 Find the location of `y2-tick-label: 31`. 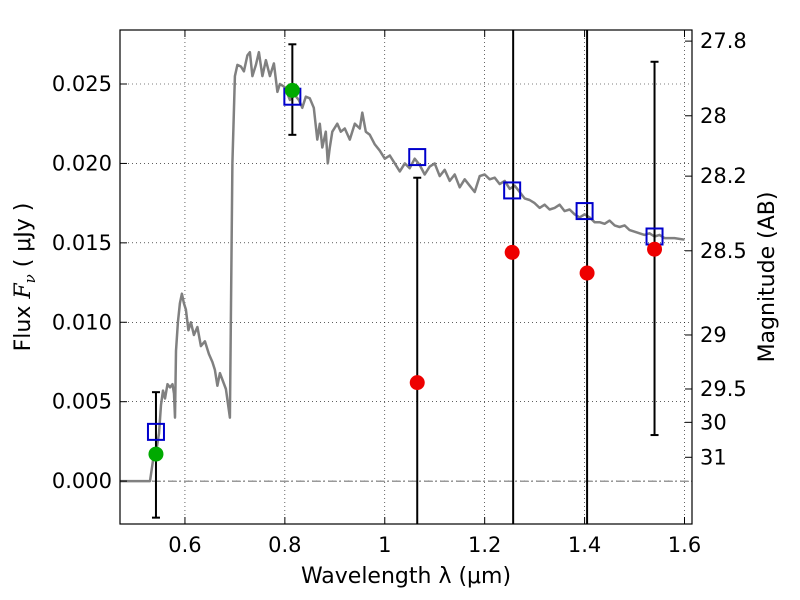

y2-tick-label: 31 is located at coordinates (713, 457).